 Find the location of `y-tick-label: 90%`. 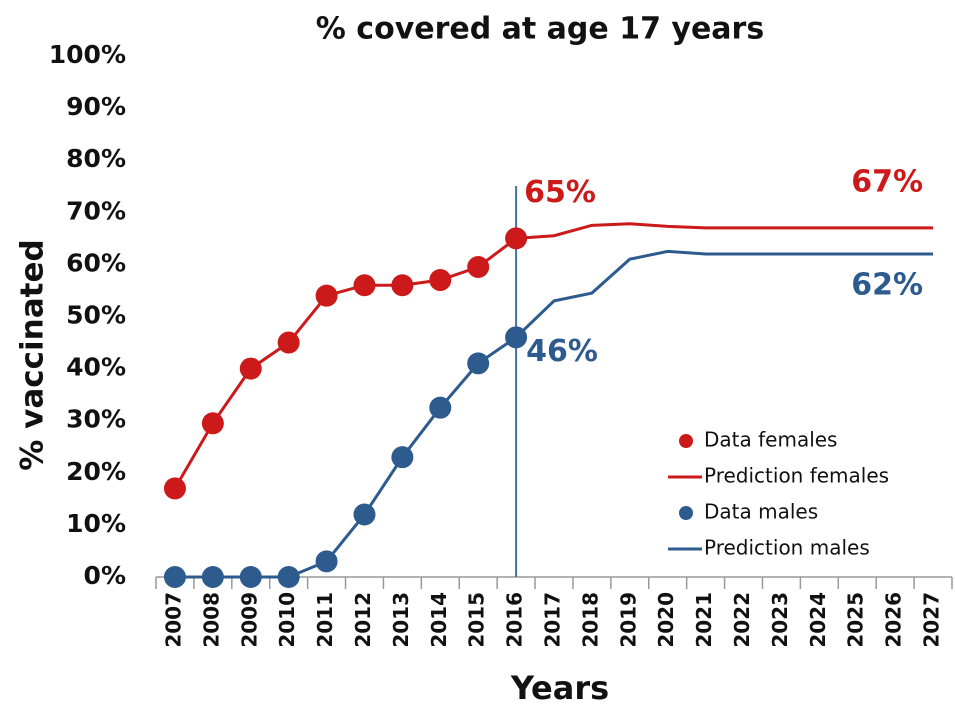

y-tick-label: 90% is located at coordinates (96, 106).